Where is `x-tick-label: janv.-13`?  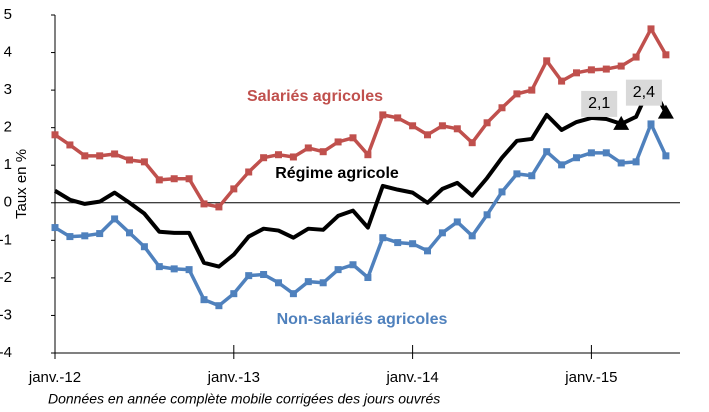 x-tick-label: janv.-13 is located at coordinates (233, 377).